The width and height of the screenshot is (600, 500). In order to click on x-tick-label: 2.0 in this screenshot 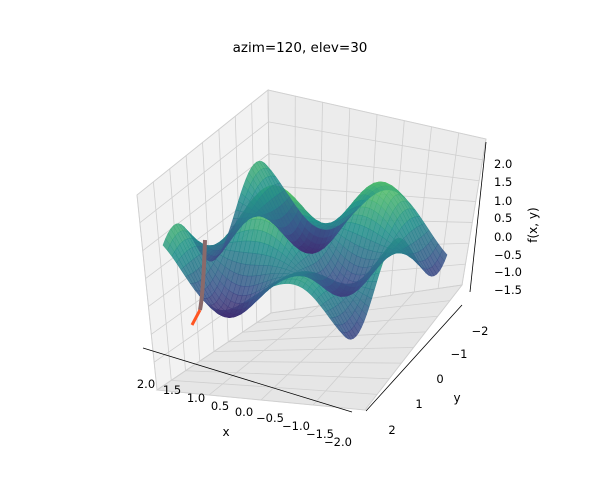, I will do `click(146, 384)`.